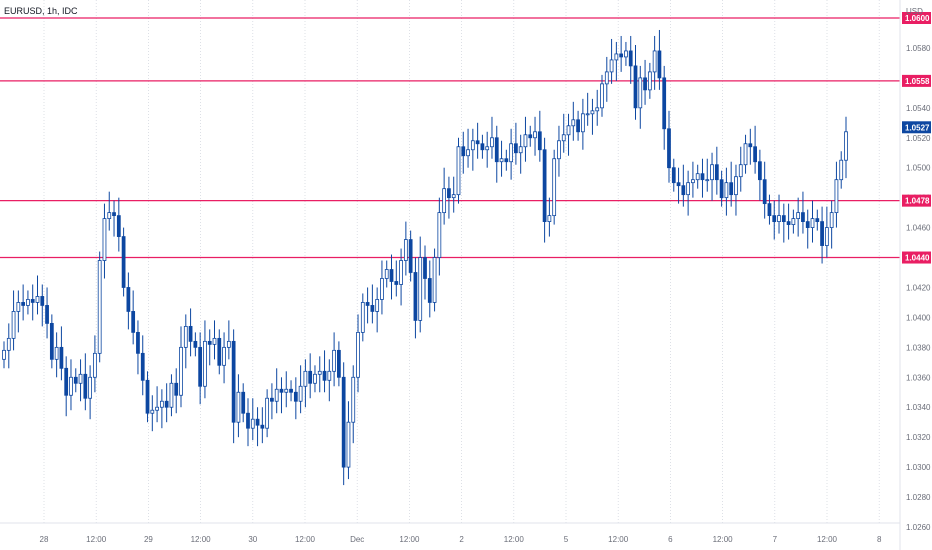 Image resolution: width=932 pixels, height=550 pixels. I want to click on y-tick-label: 1.0260, so click(918, 527).